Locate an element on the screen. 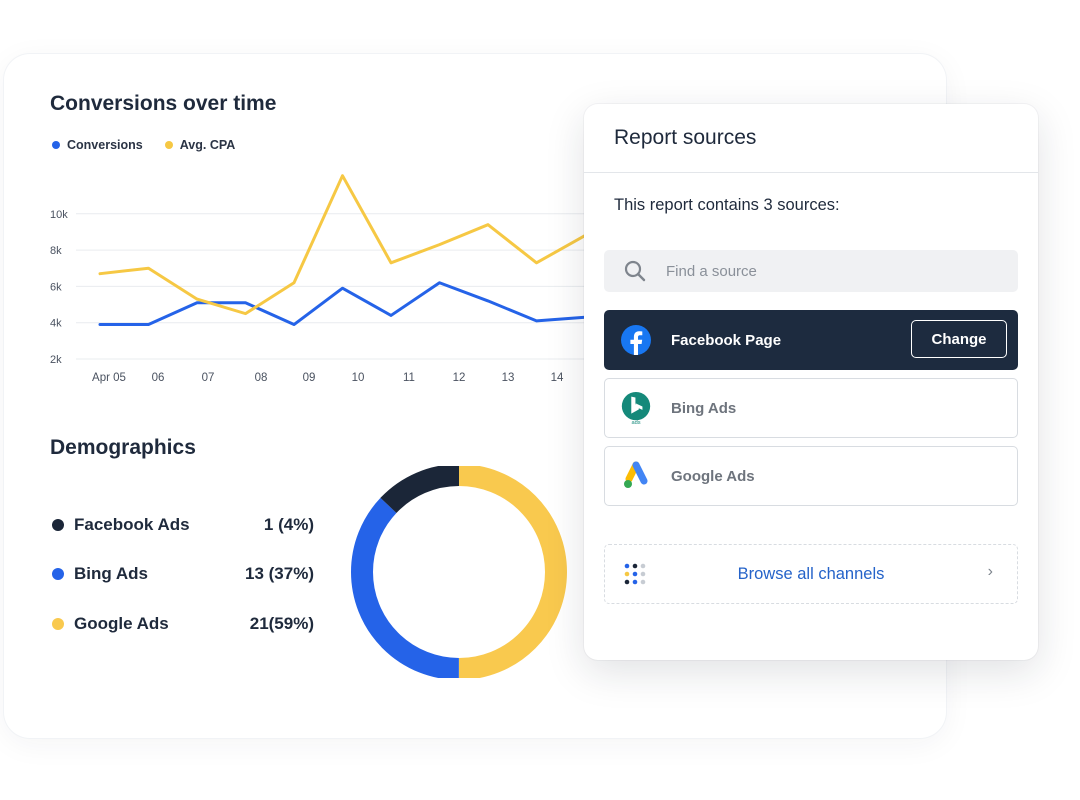 This screenshot has height=800, width=1080. y-tick-label: 4k is located at coordinates (56, 324).